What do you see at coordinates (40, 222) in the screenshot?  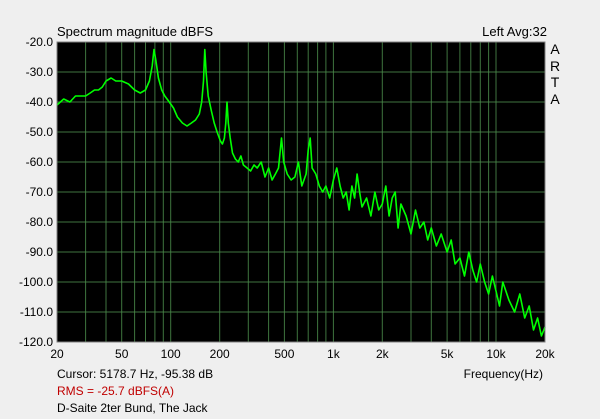 I see `y-tick-label: -80.0` at bounding box center [40, 222].